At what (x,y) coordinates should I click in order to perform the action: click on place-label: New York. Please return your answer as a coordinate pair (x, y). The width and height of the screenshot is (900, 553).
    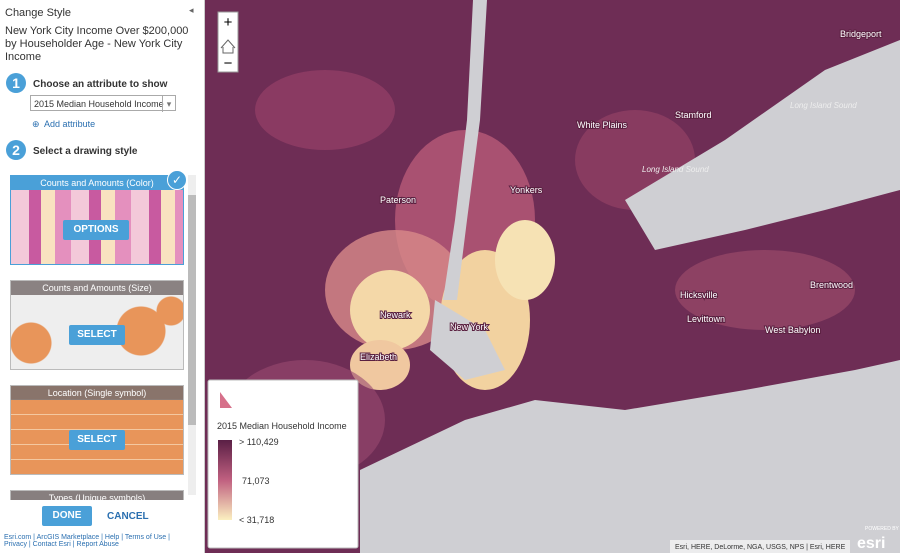
    Looking at the image, I should click on (469, 327).